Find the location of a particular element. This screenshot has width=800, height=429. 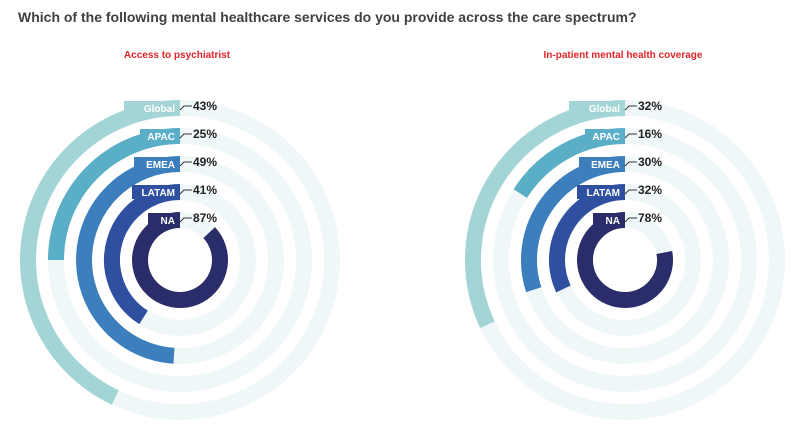

ring-value-emea: 30% is located at coordinates (650, 162).